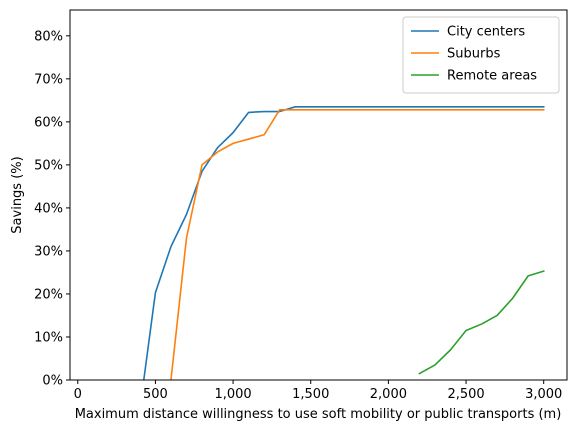 The height and width of the screenshot is (432, 587). I want to click on x-tick-label: 1,000, so click(232, 394).